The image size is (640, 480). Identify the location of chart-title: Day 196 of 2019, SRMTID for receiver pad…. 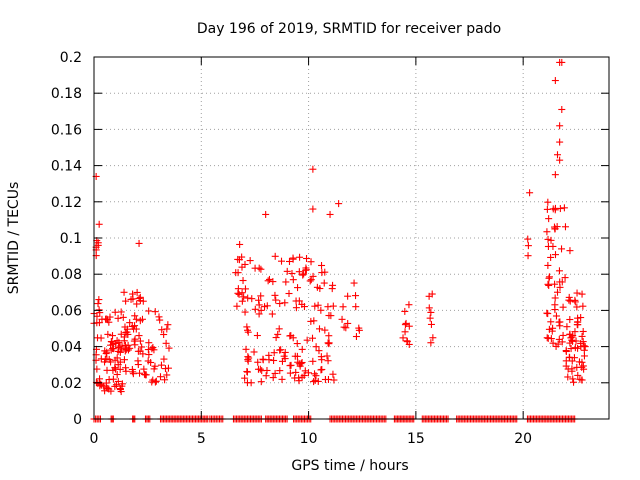
(349, 29).